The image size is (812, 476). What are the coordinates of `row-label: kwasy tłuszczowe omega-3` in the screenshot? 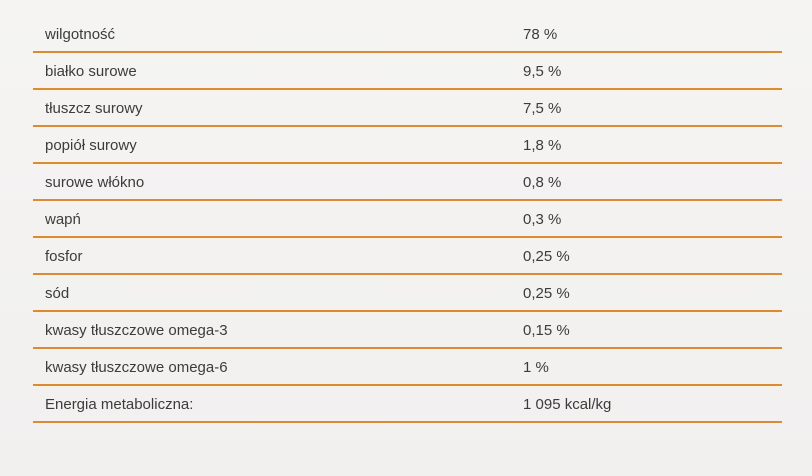 It's located at (136, 330).